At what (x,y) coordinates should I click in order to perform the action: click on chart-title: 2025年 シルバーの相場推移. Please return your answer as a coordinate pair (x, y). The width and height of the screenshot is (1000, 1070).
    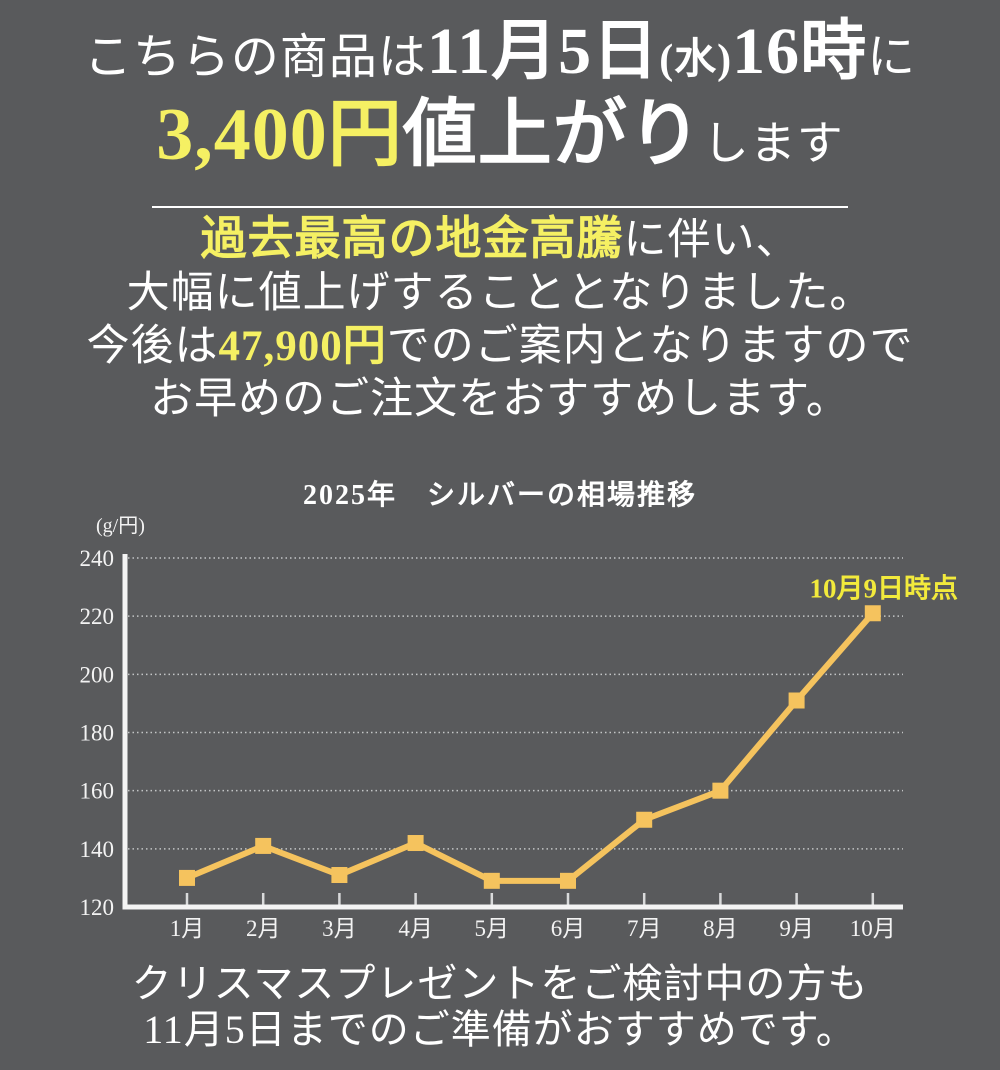
    Looking at the image, I should click on (499, 495).